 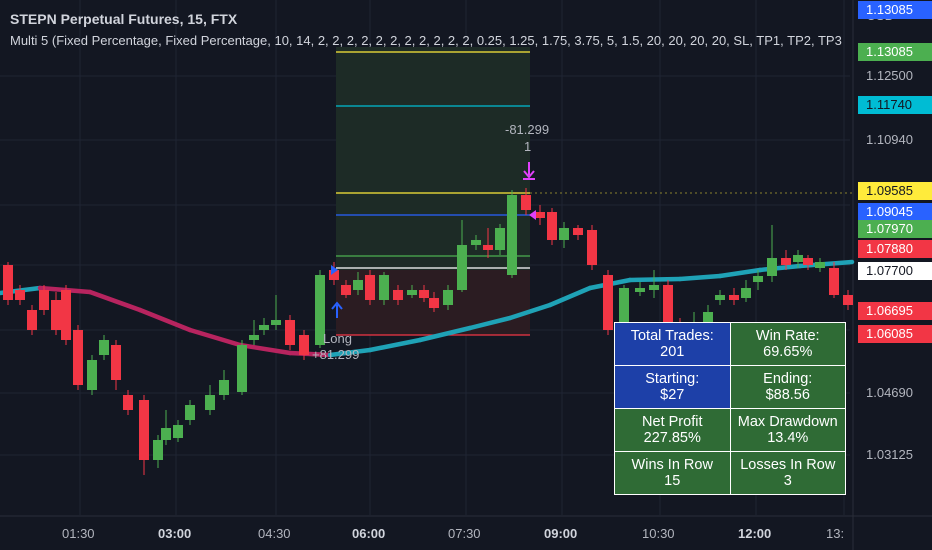 What do you see at coordinates (532, 215) in the screenshot?
I see `exit-marker` at bounding box center [532, 215].